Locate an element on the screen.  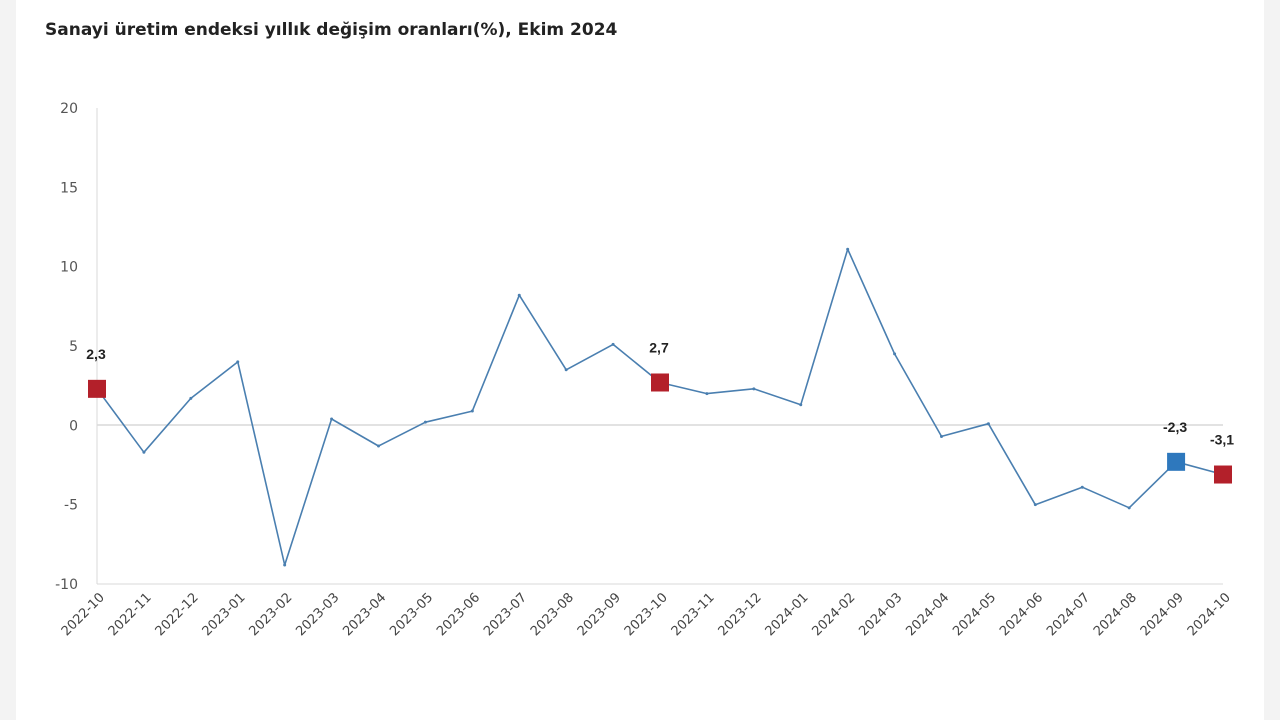
y-tick-label: 15 is located at coordinates (69, 188).